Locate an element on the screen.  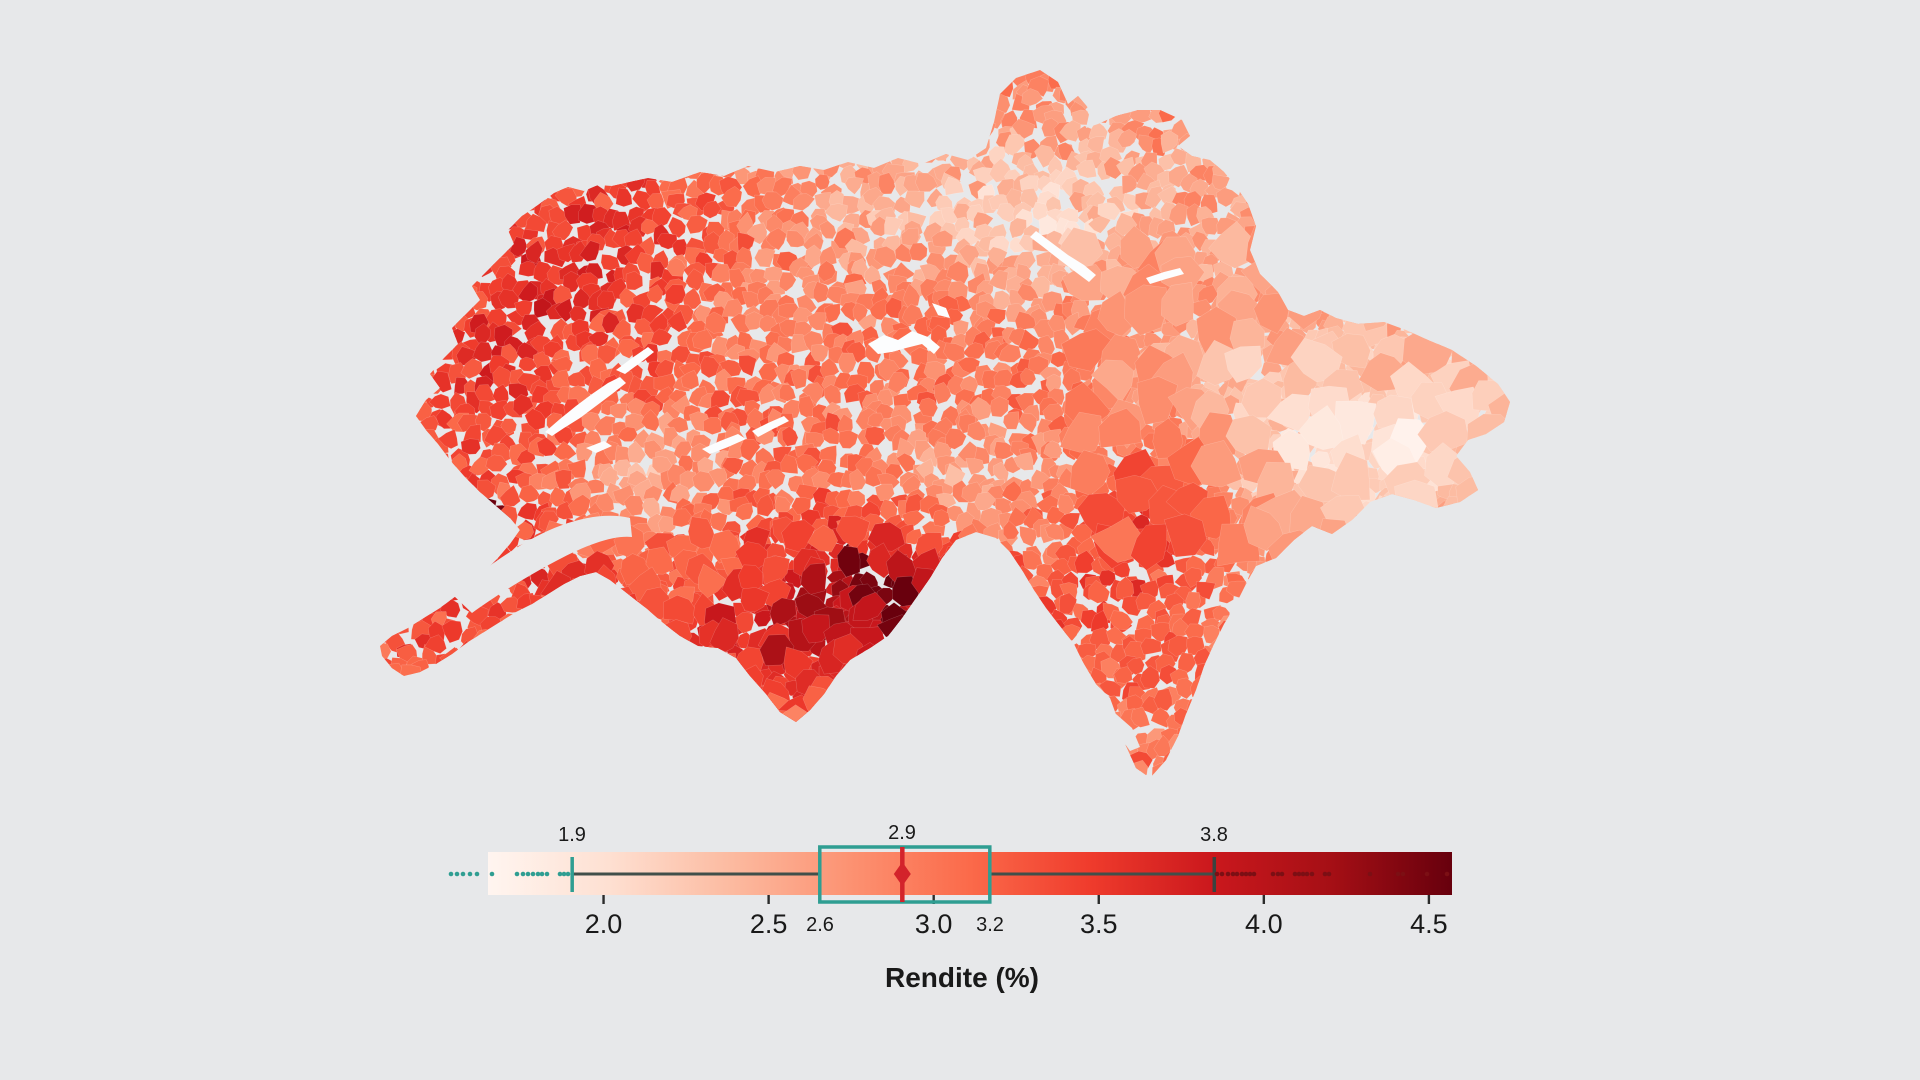
tick-label: 2.0 is located at coordinates (604, 924).